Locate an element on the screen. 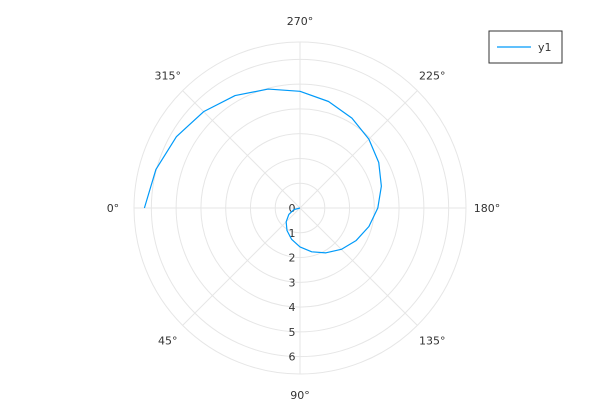  legend: y1 is located at coordinates (525, 47).